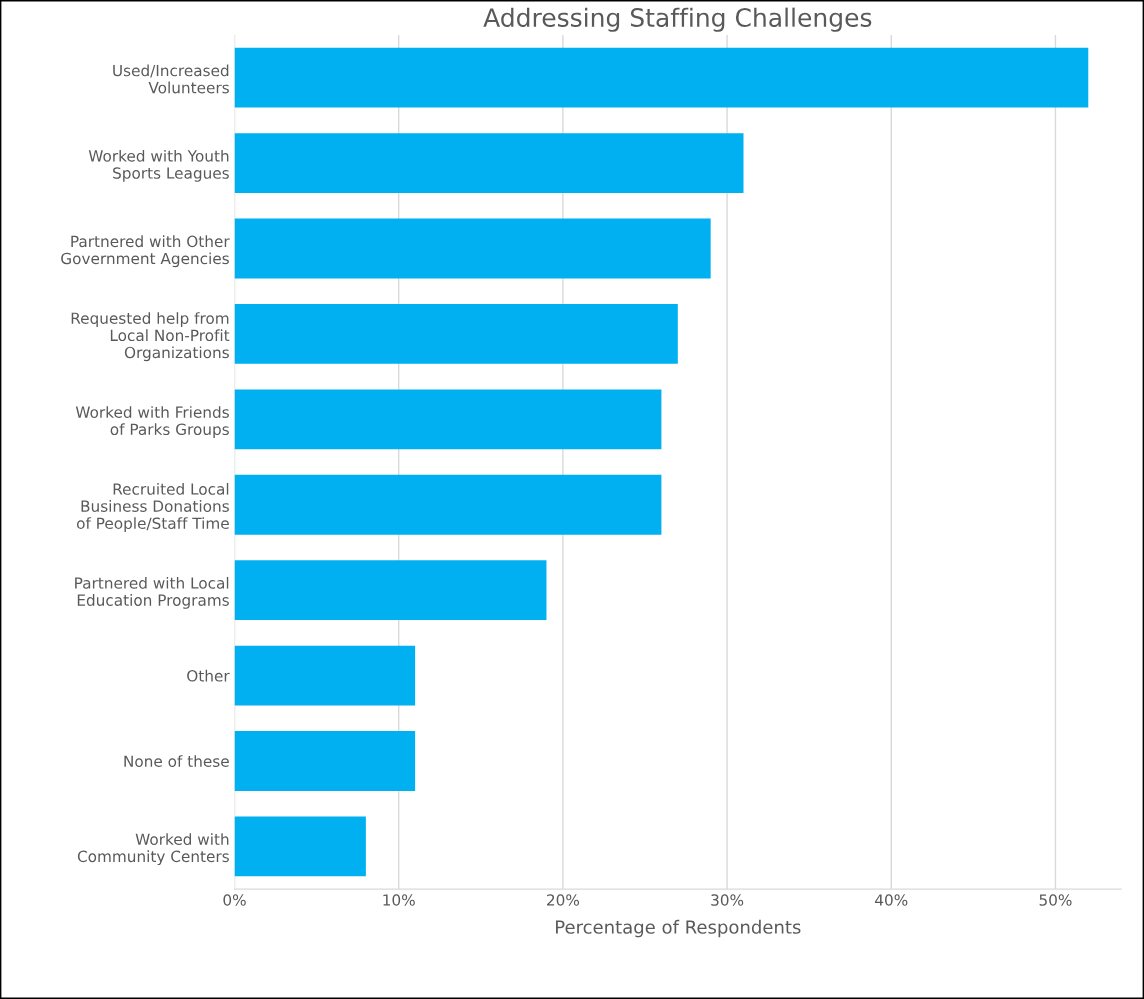 The height and width of the screenshot is (999, 1144). What do you see at coordinates (153, 849) in the screenshot?
I see `y-tick-label: Worked with Community Centers` at bounding box center [153, 849].